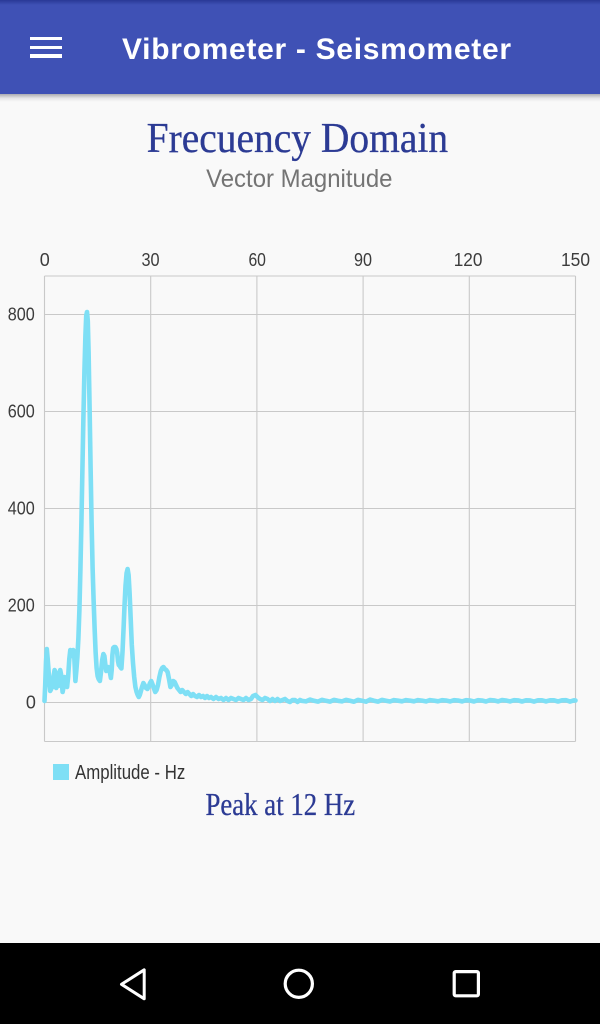 The image size is (600, 1024). I want to click on svg-text: 800, so click(21, 315).